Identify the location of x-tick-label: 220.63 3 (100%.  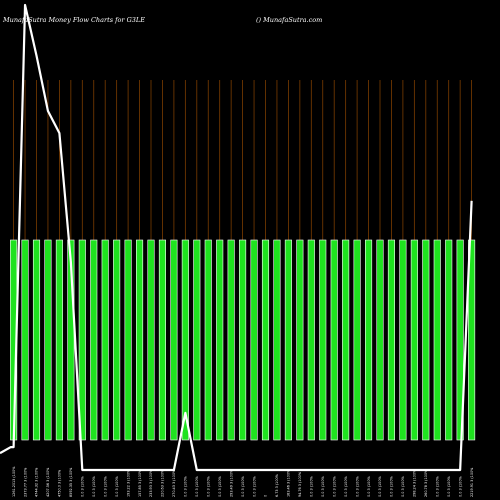
(163, 483).